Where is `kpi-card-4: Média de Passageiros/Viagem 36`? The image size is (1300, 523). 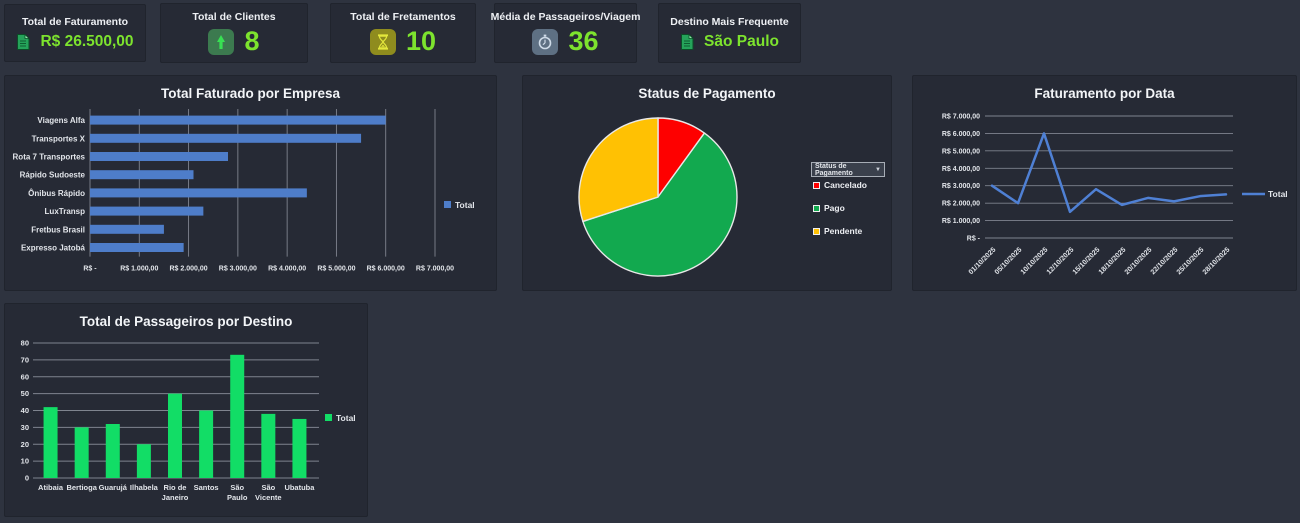 kpi-card-4: Média de Passageiros/Viagem 36 is located at coordinates (565, 33).